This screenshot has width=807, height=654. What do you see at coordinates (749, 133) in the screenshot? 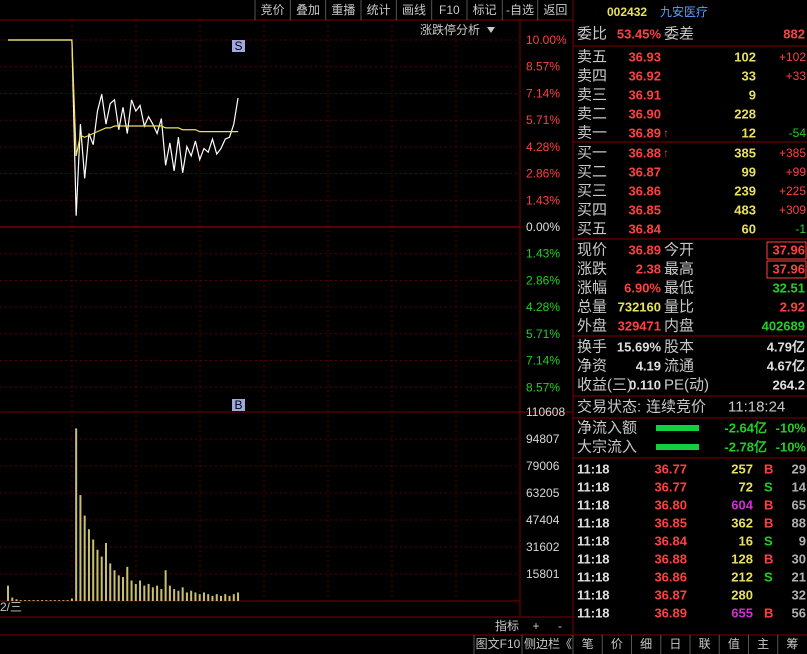
I see `order-volume: 12` at bounding box center [749, 133].